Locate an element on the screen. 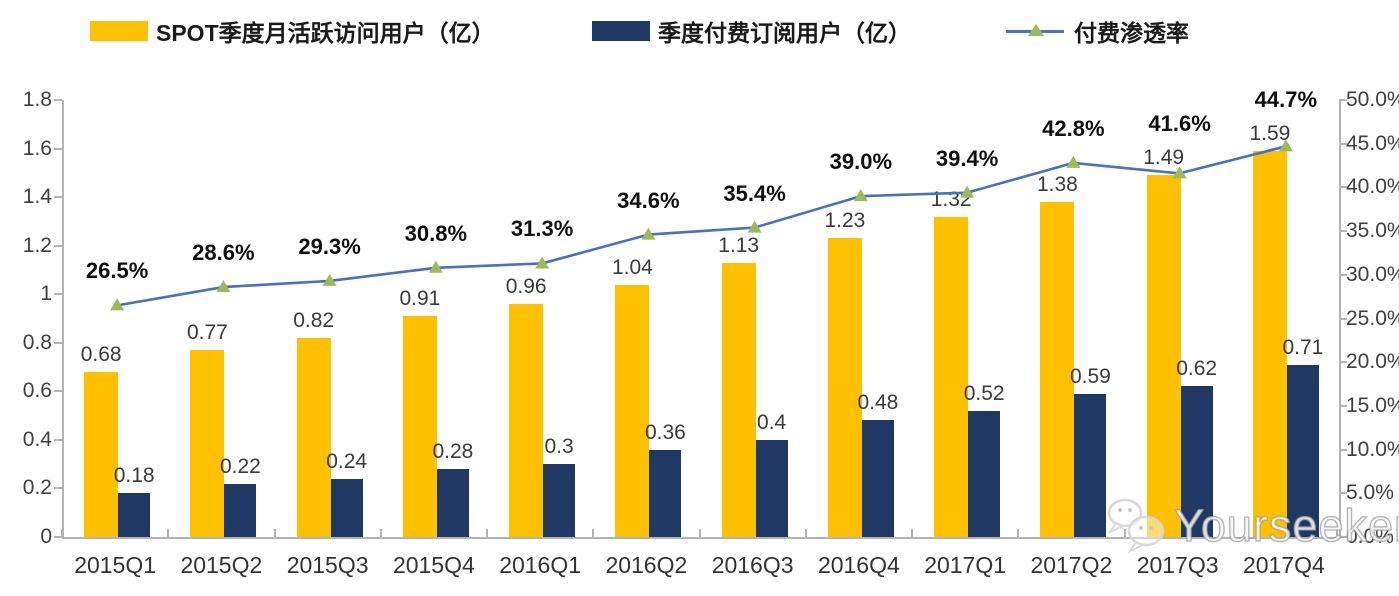 This screenshot has height=596, width=1399. y-axis-right-tick-label: 25.0% is located at coordinates (1372, 318).